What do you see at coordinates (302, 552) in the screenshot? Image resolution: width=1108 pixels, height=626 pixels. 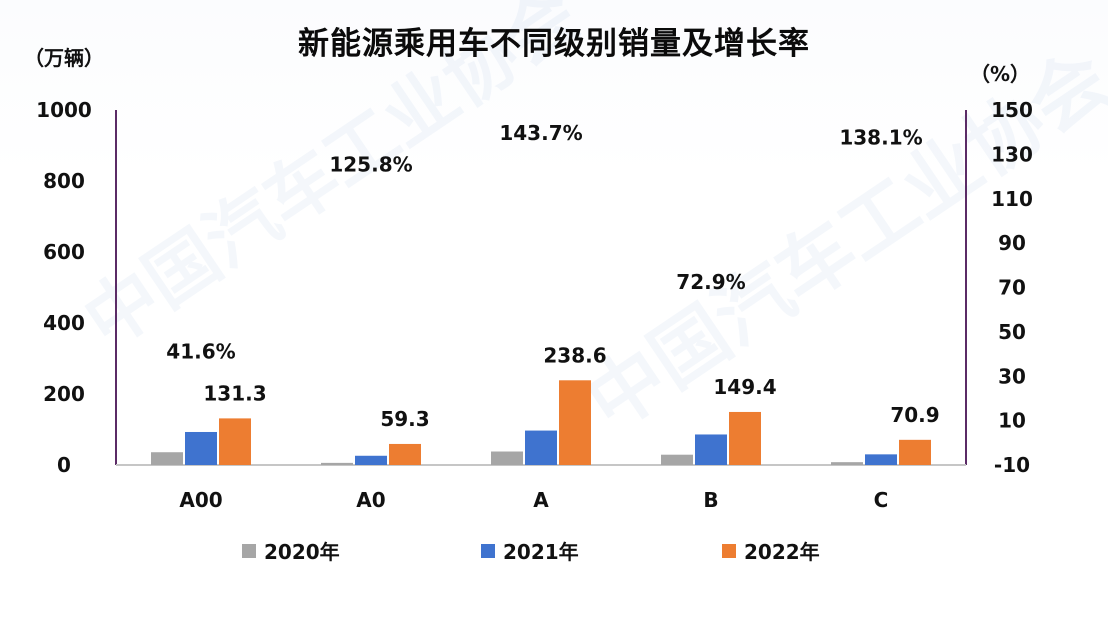 I see `legend-label-2020: 2020年` at bounding box center [302, 552].